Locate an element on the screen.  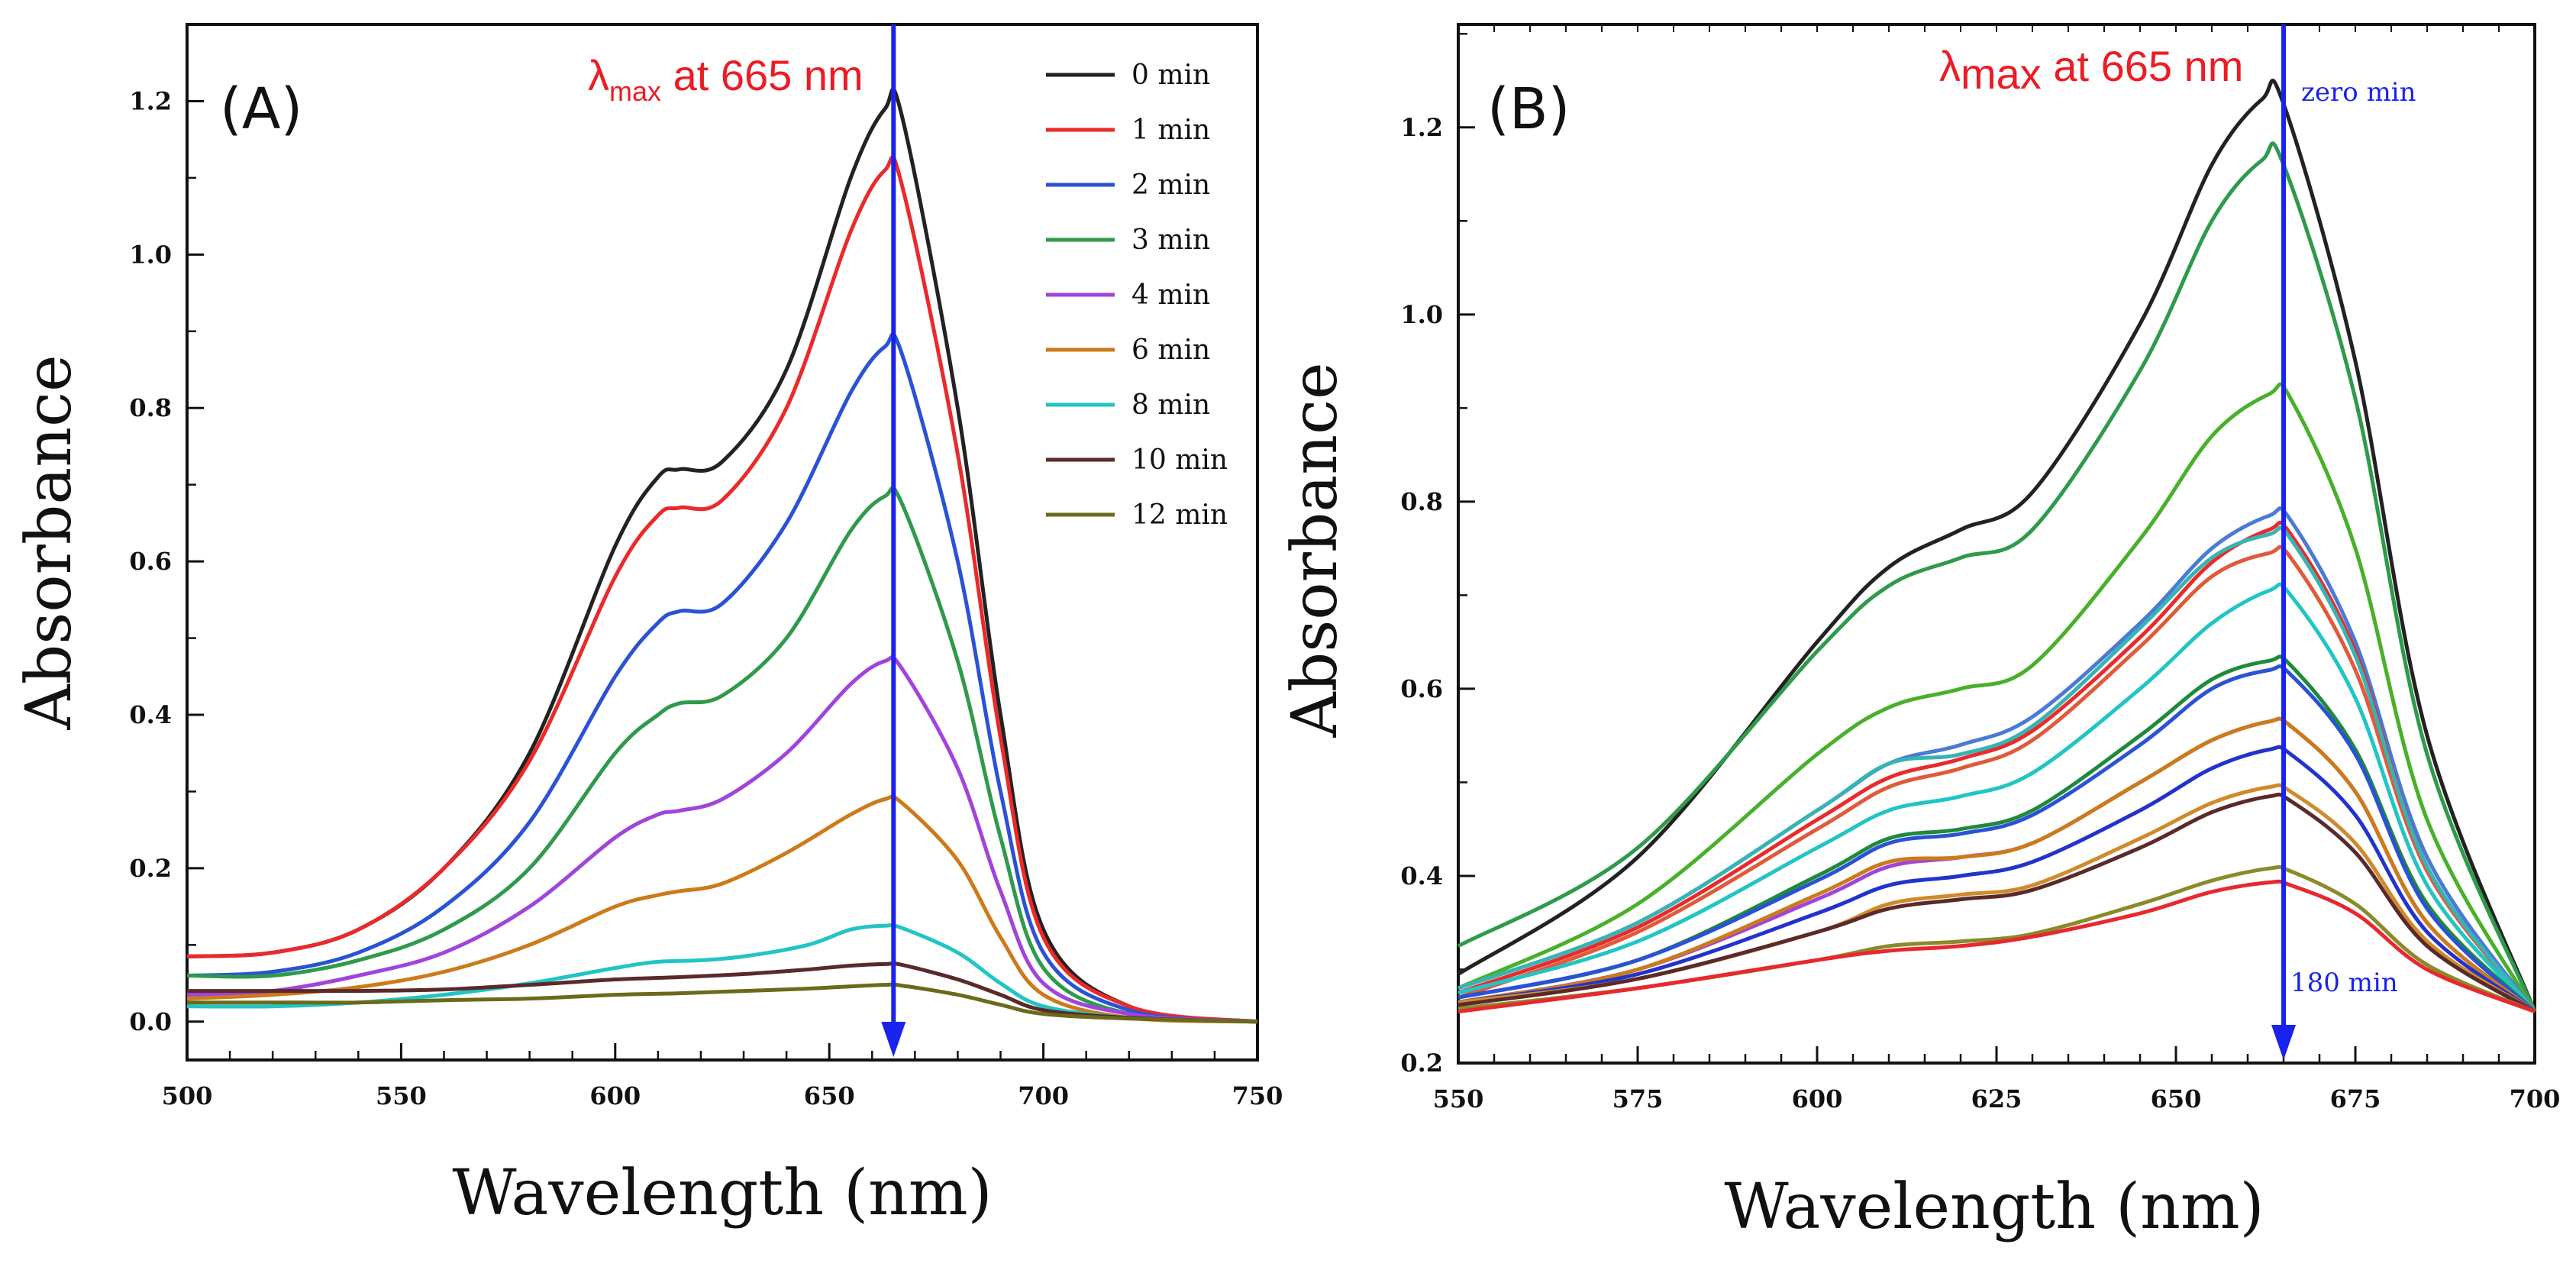
legend-label: 4 min is located at coordinates (1170, 296).